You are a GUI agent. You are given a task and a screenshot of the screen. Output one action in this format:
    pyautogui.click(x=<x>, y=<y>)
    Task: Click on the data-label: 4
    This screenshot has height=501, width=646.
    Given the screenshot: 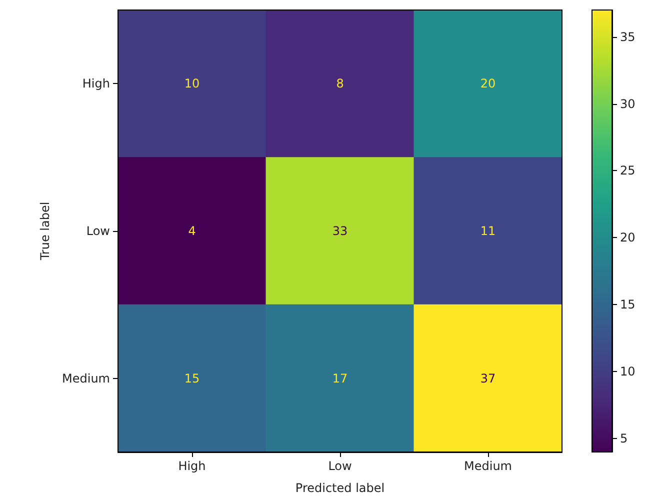 What is the action you would take?
    pyautogui.click(x=192, y=231)
    